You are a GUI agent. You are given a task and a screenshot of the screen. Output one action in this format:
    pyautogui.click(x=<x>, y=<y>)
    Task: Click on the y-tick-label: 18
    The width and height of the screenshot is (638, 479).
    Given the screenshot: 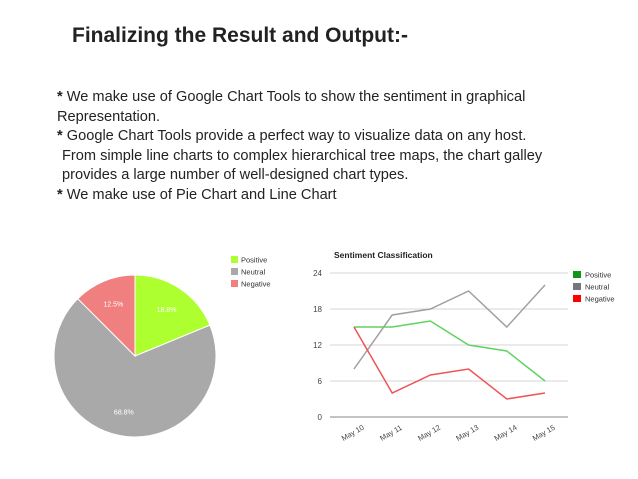 What is the action you would take?
    pyautogui.click(x=317, y=309)
    